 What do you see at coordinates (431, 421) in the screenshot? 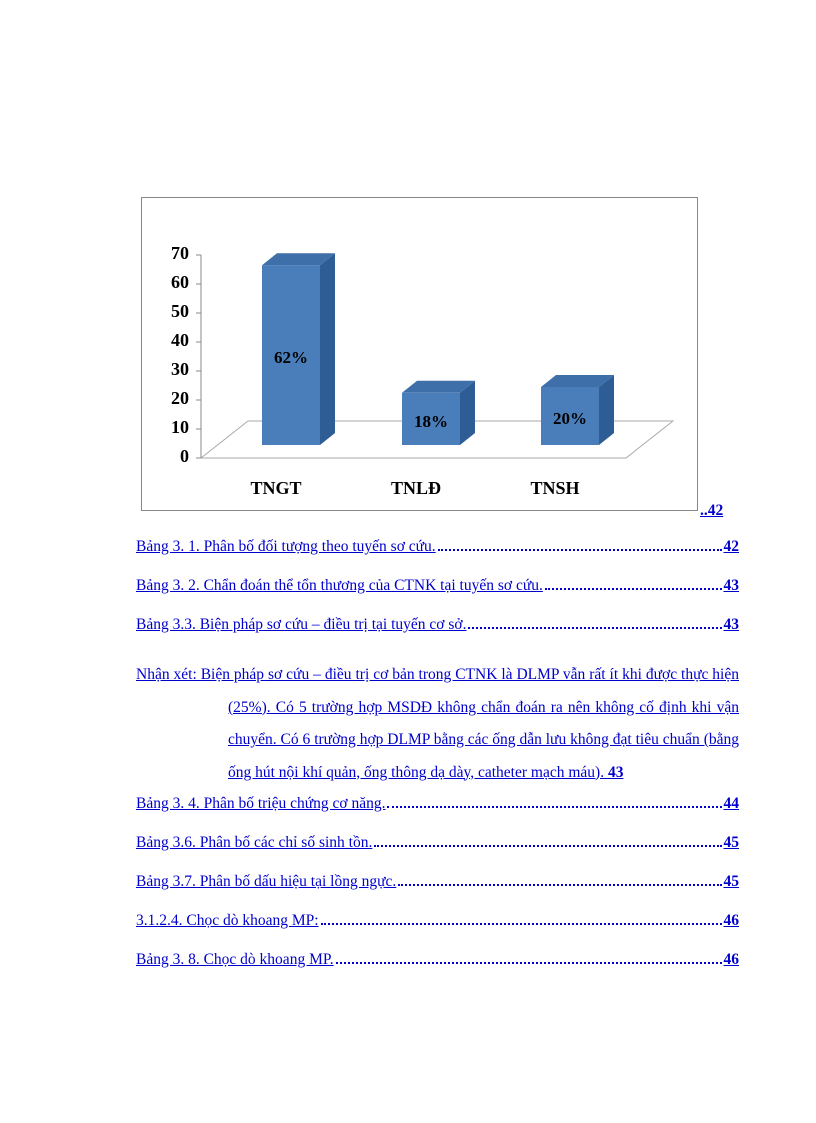
I see `value-label: 18%` at bounding box center [431, 421].